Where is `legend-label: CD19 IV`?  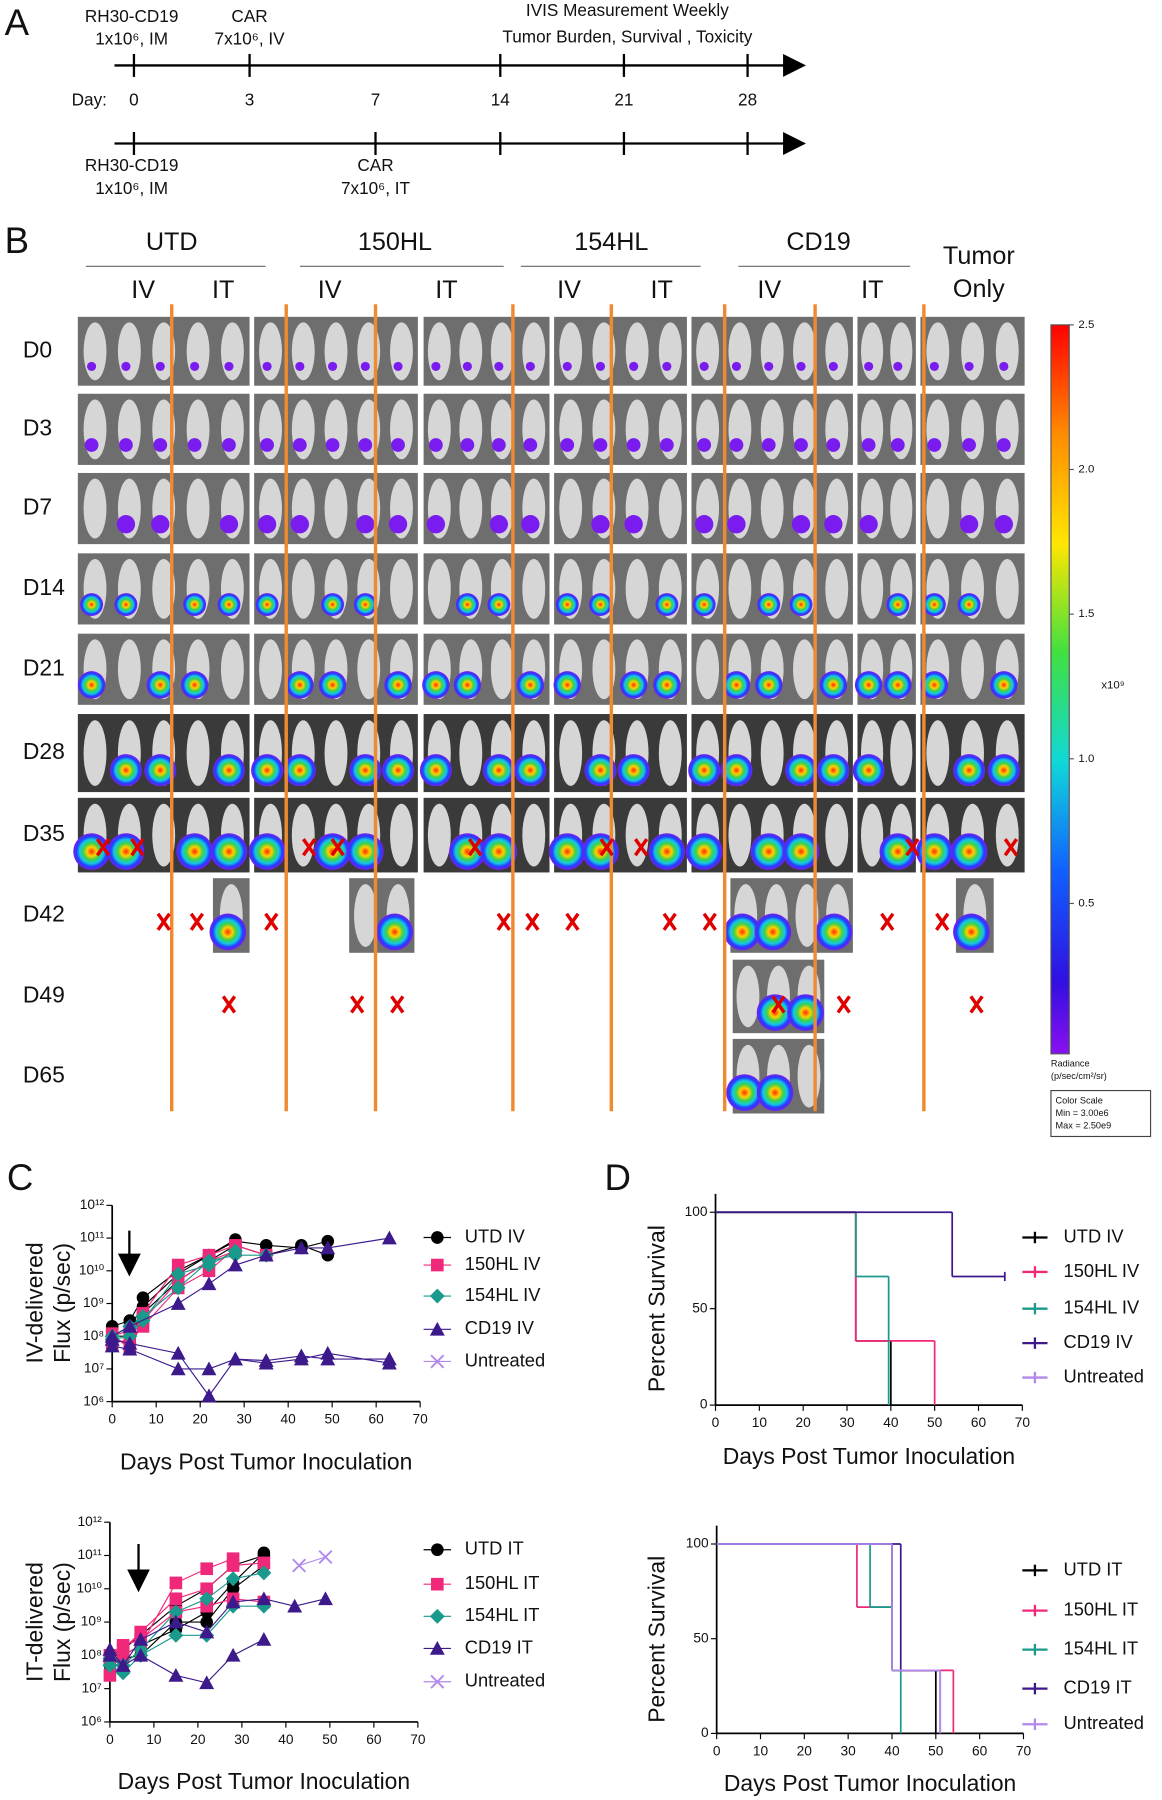
legend-label: CD19 IV is located at coordinates (1099, 1341).